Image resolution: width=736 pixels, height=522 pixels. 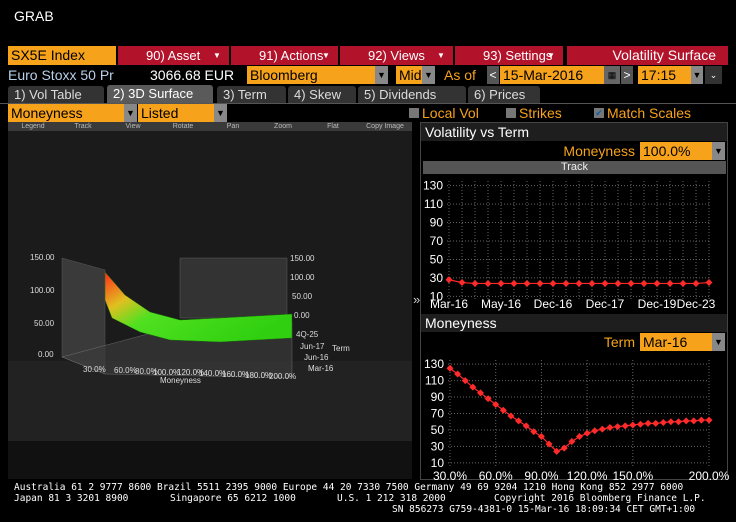 What do you see at coordinates (552, 75) in the screenshot?
I see `date-field: 15-Mar-2016` at bounding box center [552, 75].